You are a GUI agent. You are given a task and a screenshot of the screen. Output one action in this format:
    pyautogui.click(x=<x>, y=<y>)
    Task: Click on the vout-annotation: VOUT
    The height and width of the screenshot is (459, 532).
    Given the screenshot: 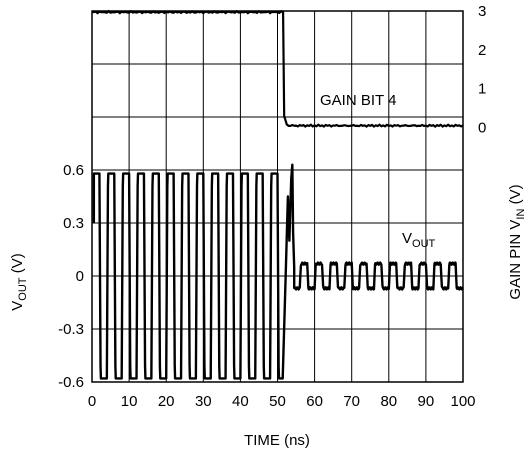 What is the action you would take?
    pyautogui.click(x=419, y=240)
    